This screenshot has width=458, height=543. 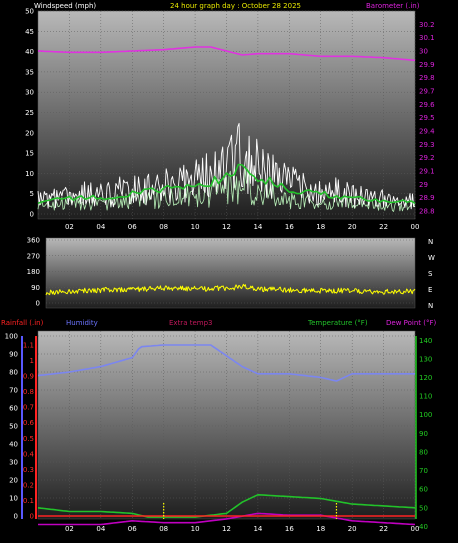 What do you see at coordinates (29, 72) in the screenshot?
I see `top-left-tick-label: 35` at bounding box center [29, 72].